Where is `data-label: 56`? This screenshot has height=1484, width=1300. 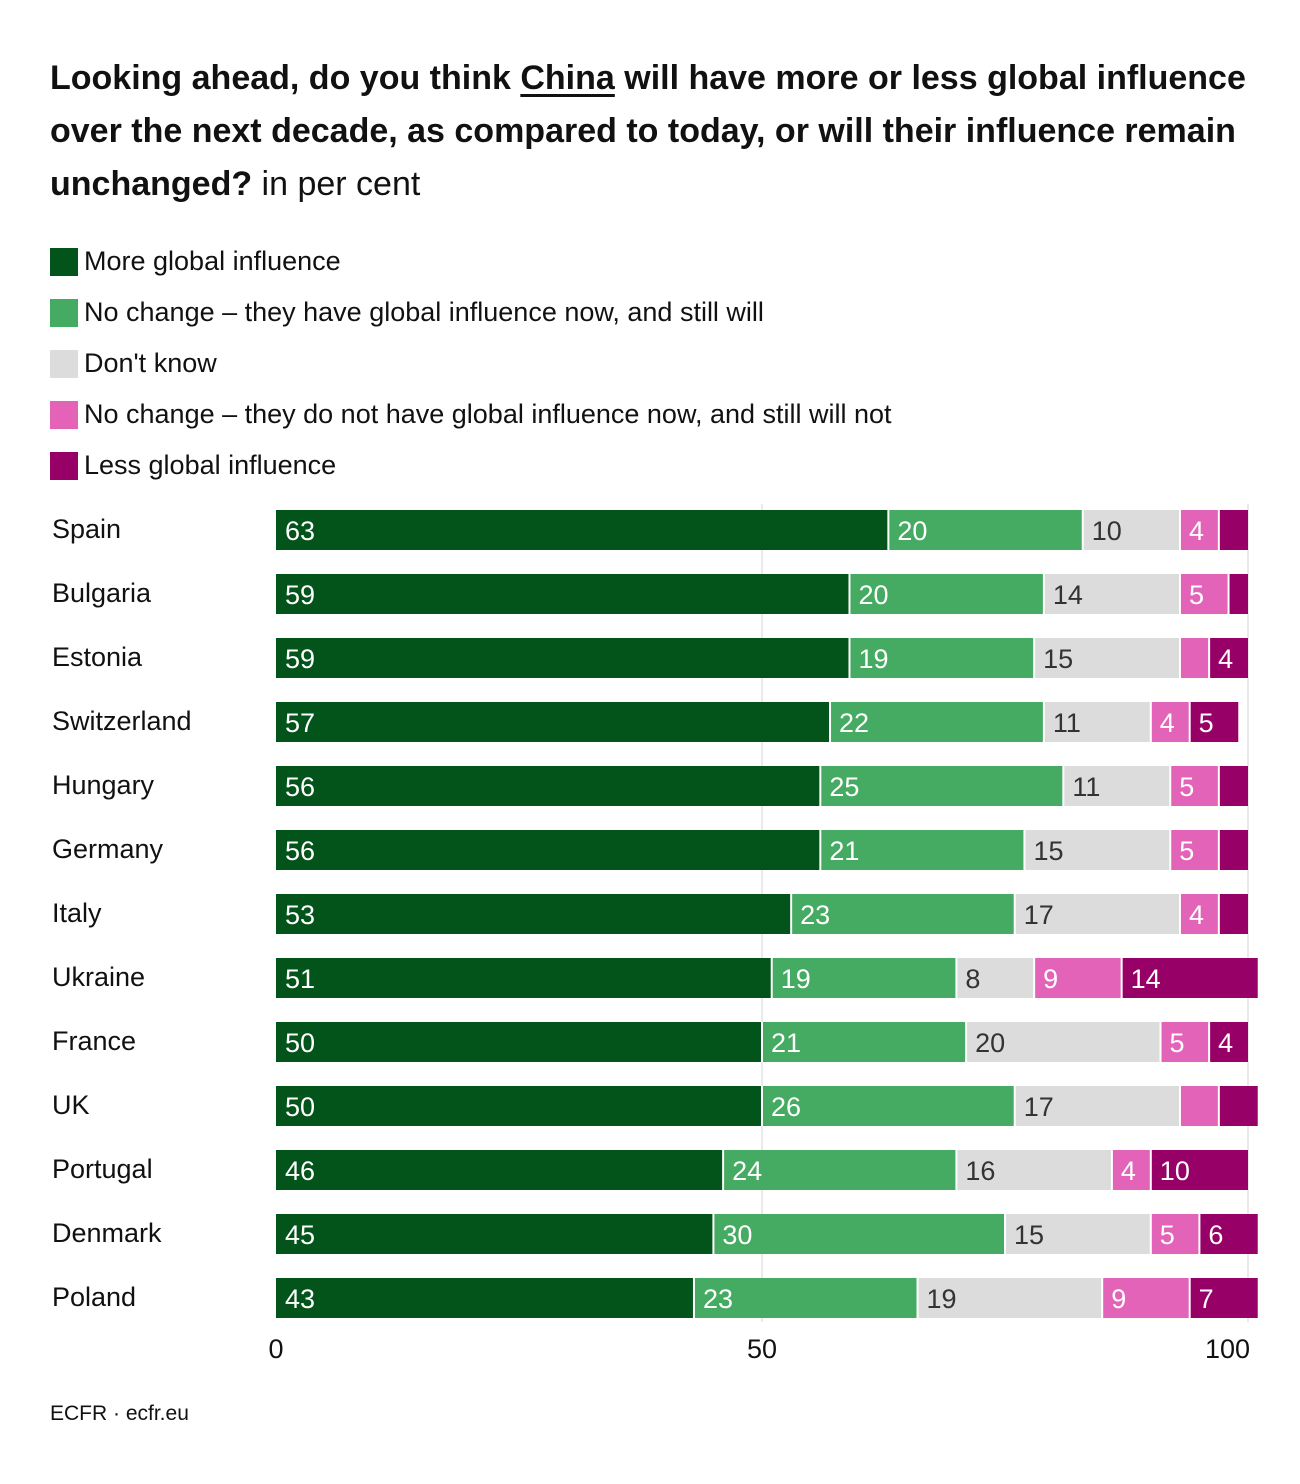 data-label: 56 is located at coordinates (300, 787).